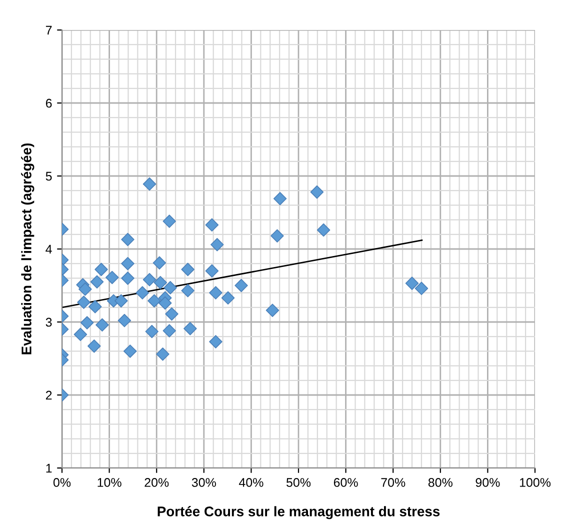 The height and width of the screenshot is (529, 561). What do you see at coordinates (49, 322) in the screenshot?
I see `y-tick-label: 3` at bounding box center [49, 322].